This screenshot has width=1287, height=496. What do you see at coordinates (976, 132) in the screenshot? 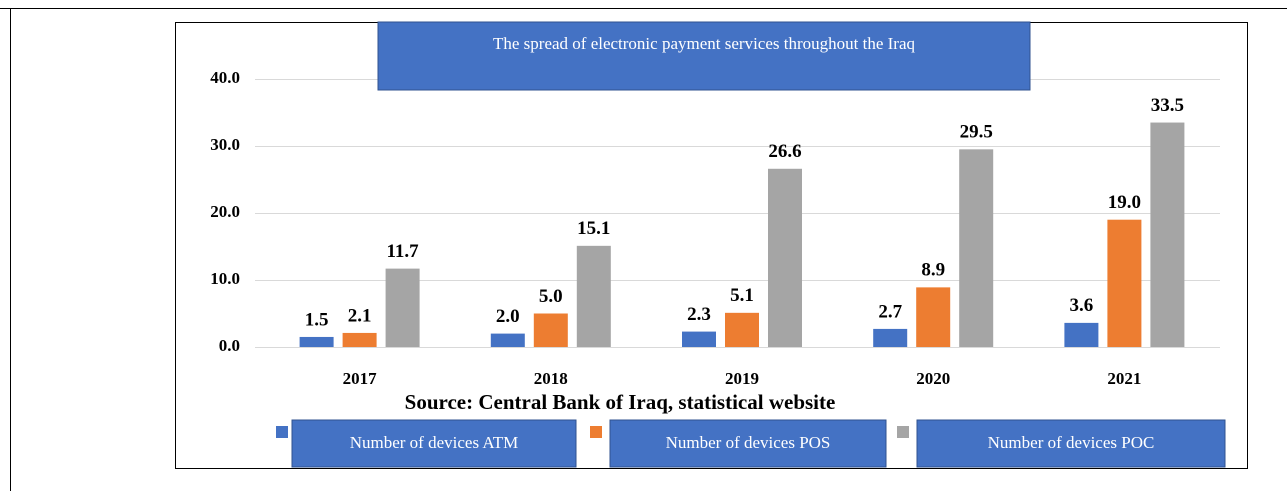
I see `value-label: 29.5` at bounding box center [976, 132].